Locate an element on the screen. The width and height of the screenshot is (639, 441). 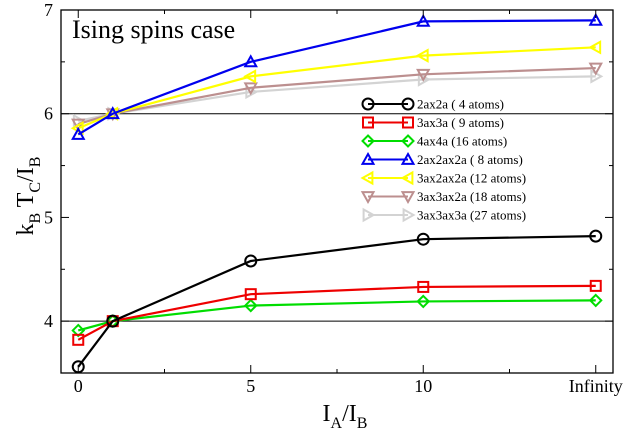
legend-entry: 4ax4a (16 atoms) is located at coordinates (434, 141).